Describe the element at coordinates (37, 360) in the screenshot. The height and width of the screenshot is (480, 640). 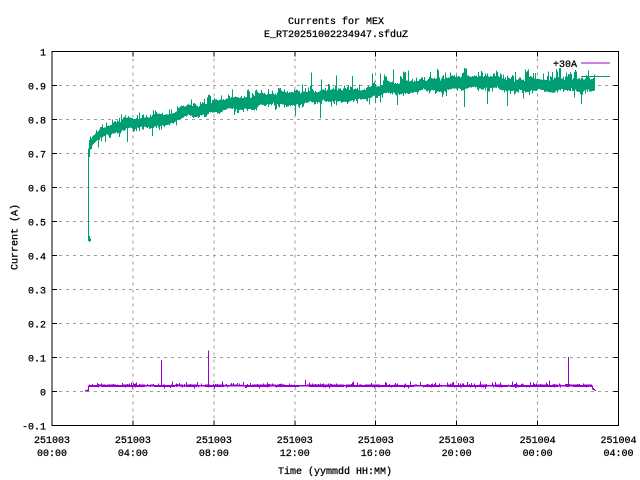
I see `svg-text: 0.1` at that location.